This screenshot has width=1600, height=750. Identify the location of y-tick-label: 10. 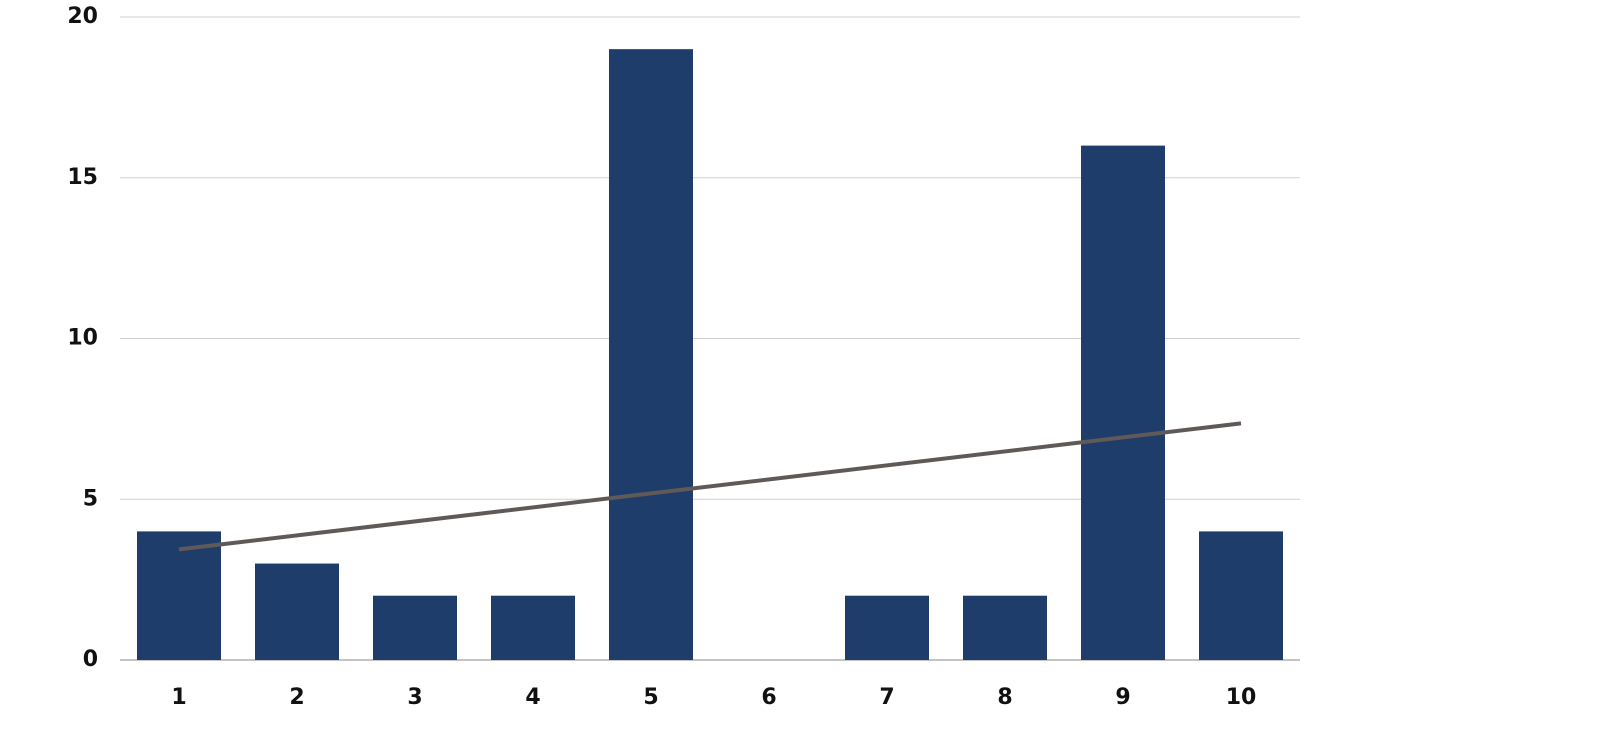
(82, 338).